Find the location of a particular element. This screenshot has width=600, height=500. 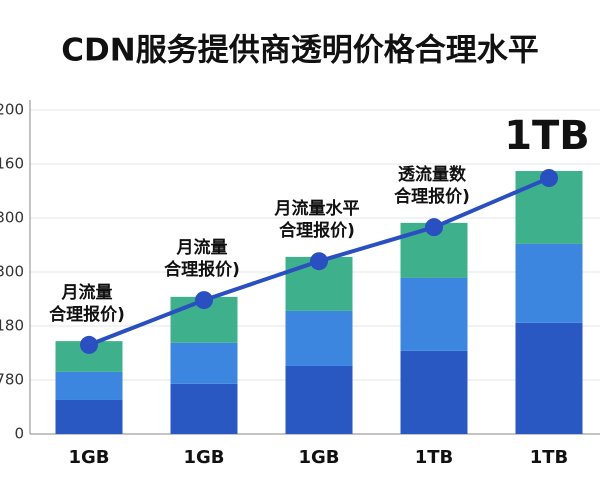

y-tick-label: 780 is located at coordinates (12, 380).